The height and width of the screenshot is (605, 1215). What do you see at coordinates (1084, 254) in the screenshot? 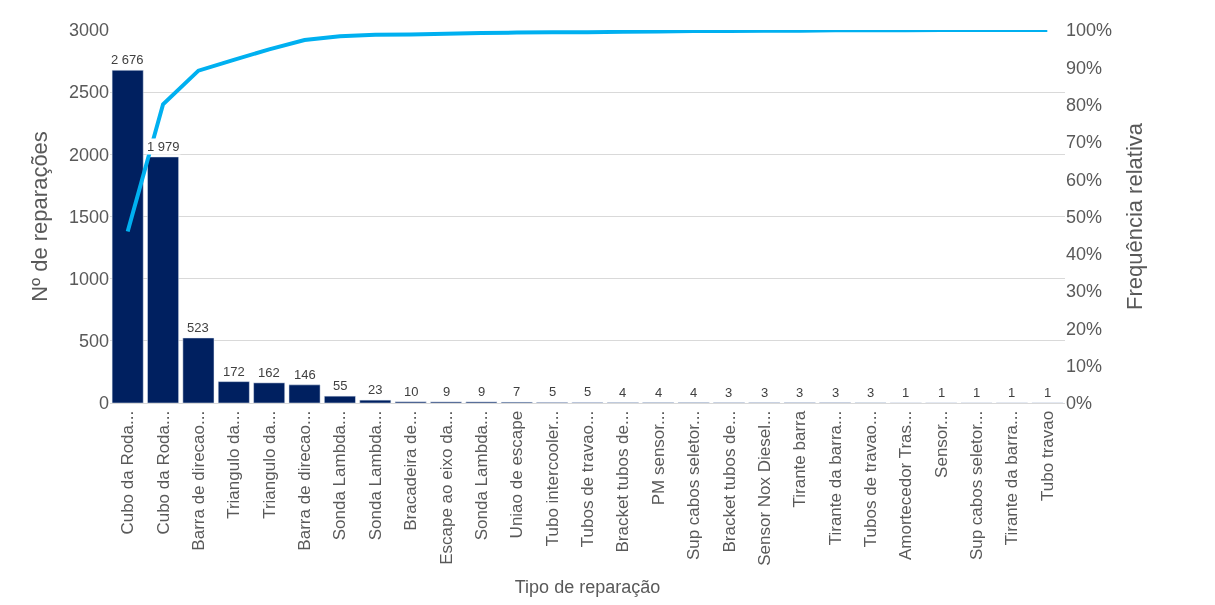
I see `y2-tick-label: 40%` at bounding box center [1084, 254].